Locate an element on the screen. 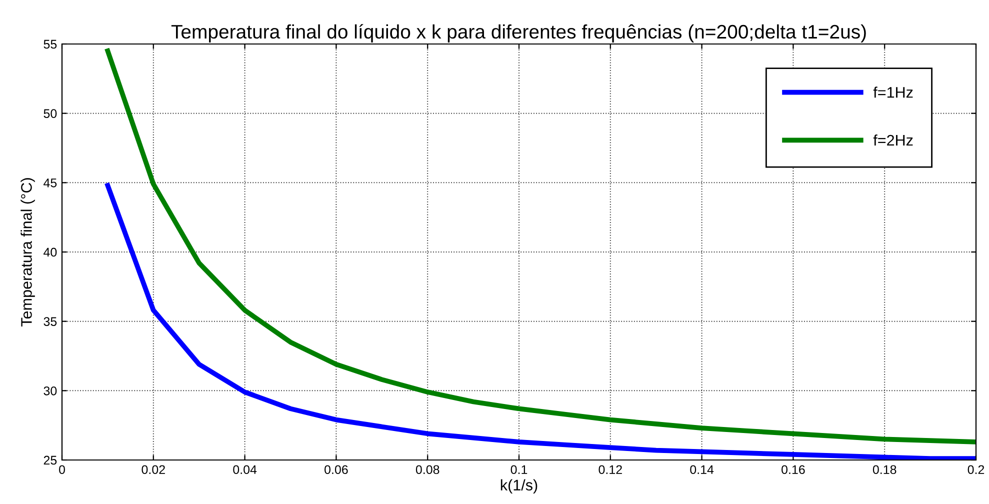 This screenshot has height=504, width=989. x-tick-label: 0.2 is located at coordinates (976, 469).